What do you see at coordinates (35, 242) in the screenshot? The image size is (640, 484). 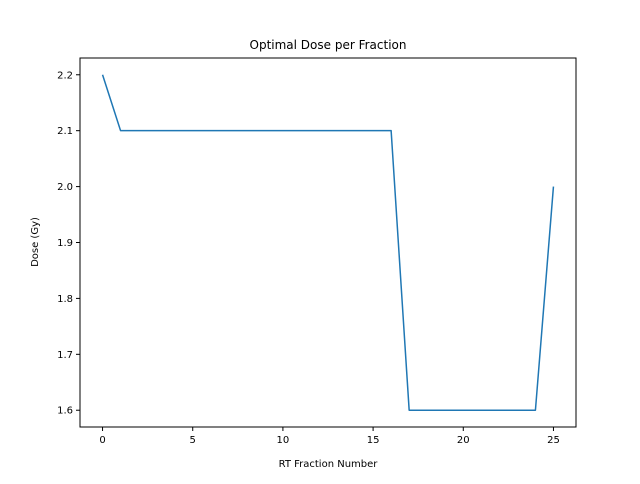 I see `y-axis-label: Dose (Gy)` at bounding box center [35, 242].